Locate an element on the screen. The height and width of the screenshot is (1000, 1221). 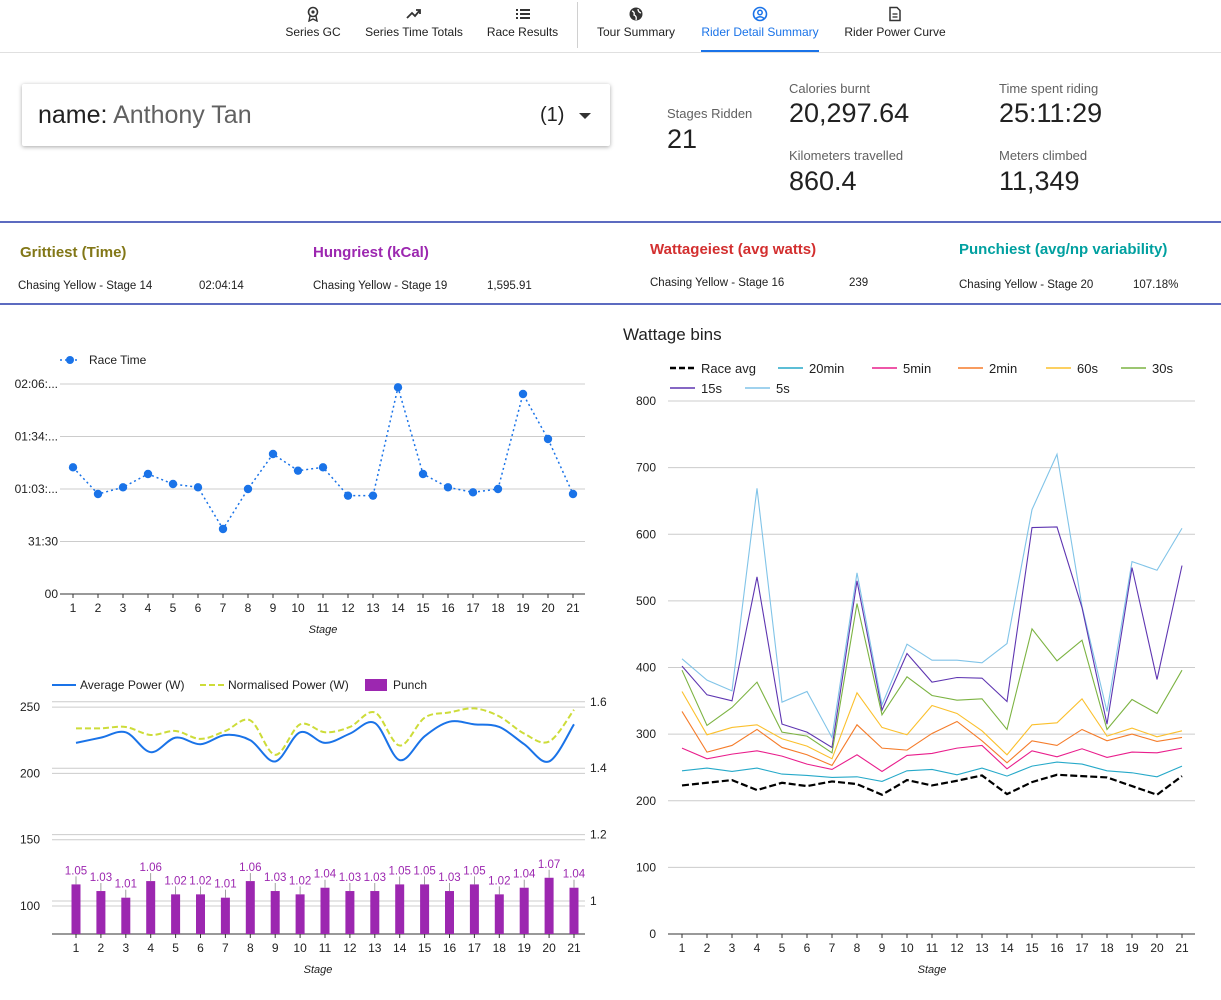
time-riding-value: 25:11:29 is located at coordinates (1051, 113).